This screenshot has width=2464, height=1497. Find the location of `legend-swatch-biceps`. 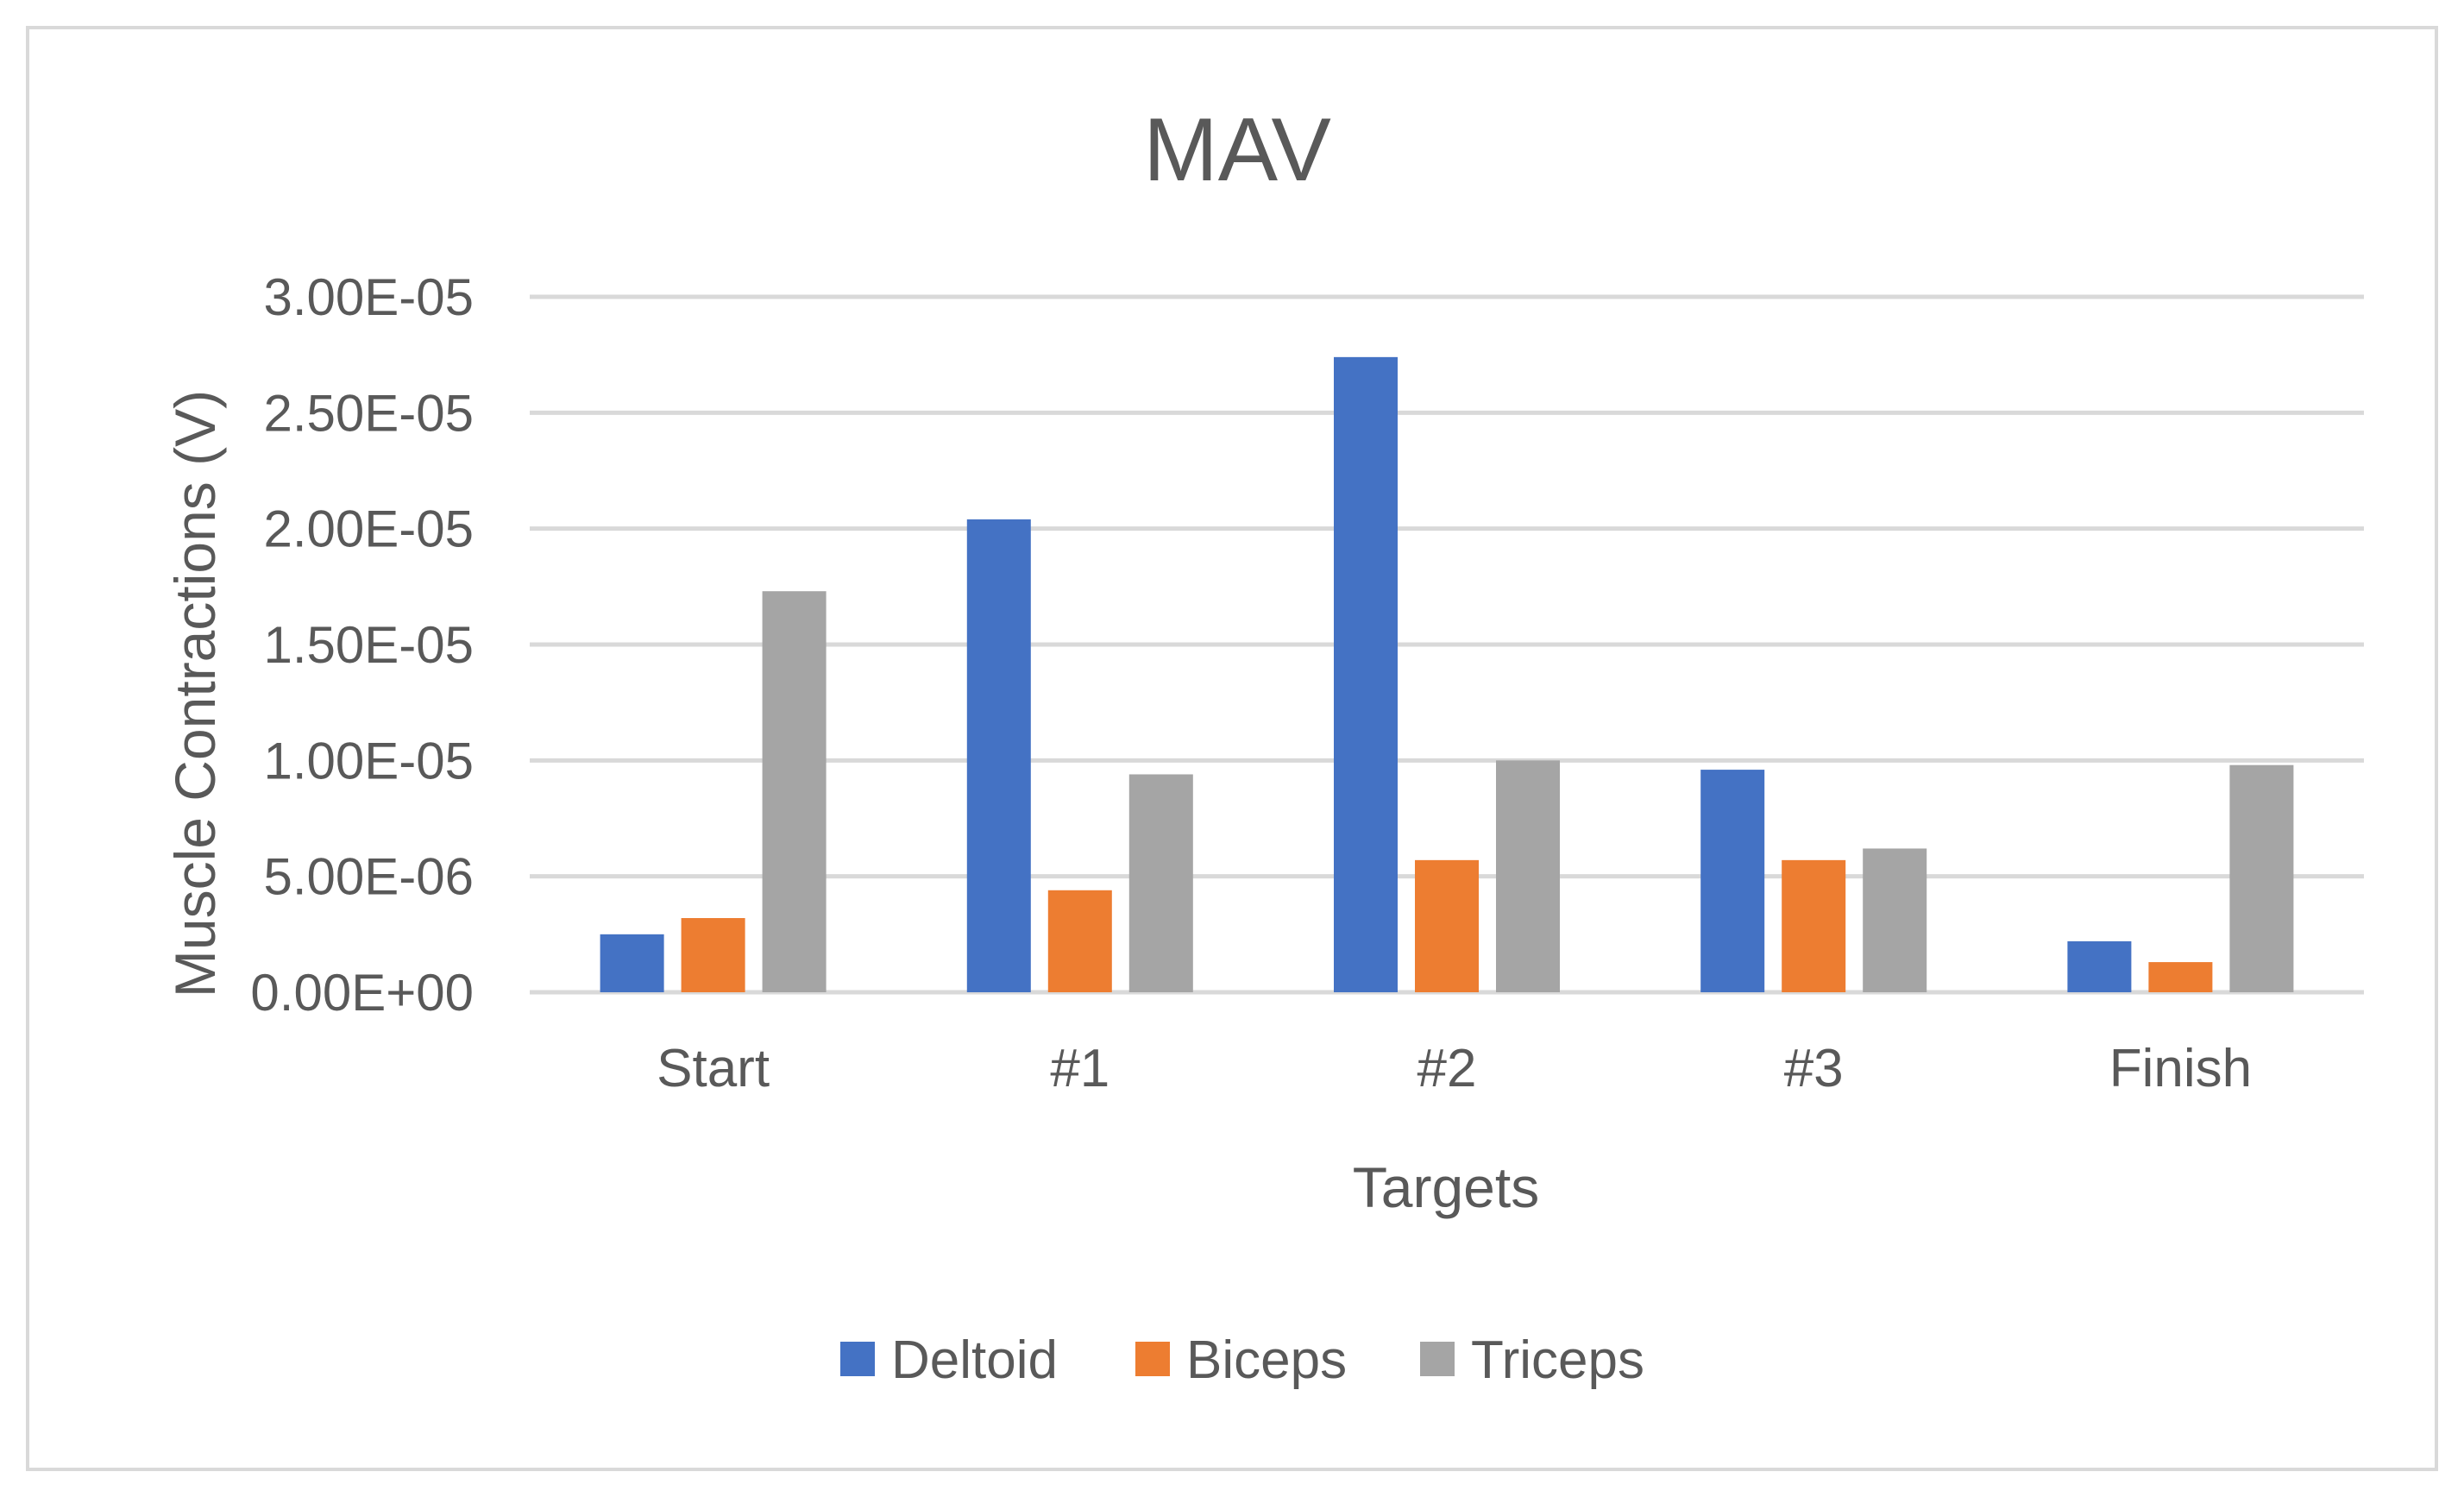

legend-swatch-biceps is located at coordinates (1152, 1359).